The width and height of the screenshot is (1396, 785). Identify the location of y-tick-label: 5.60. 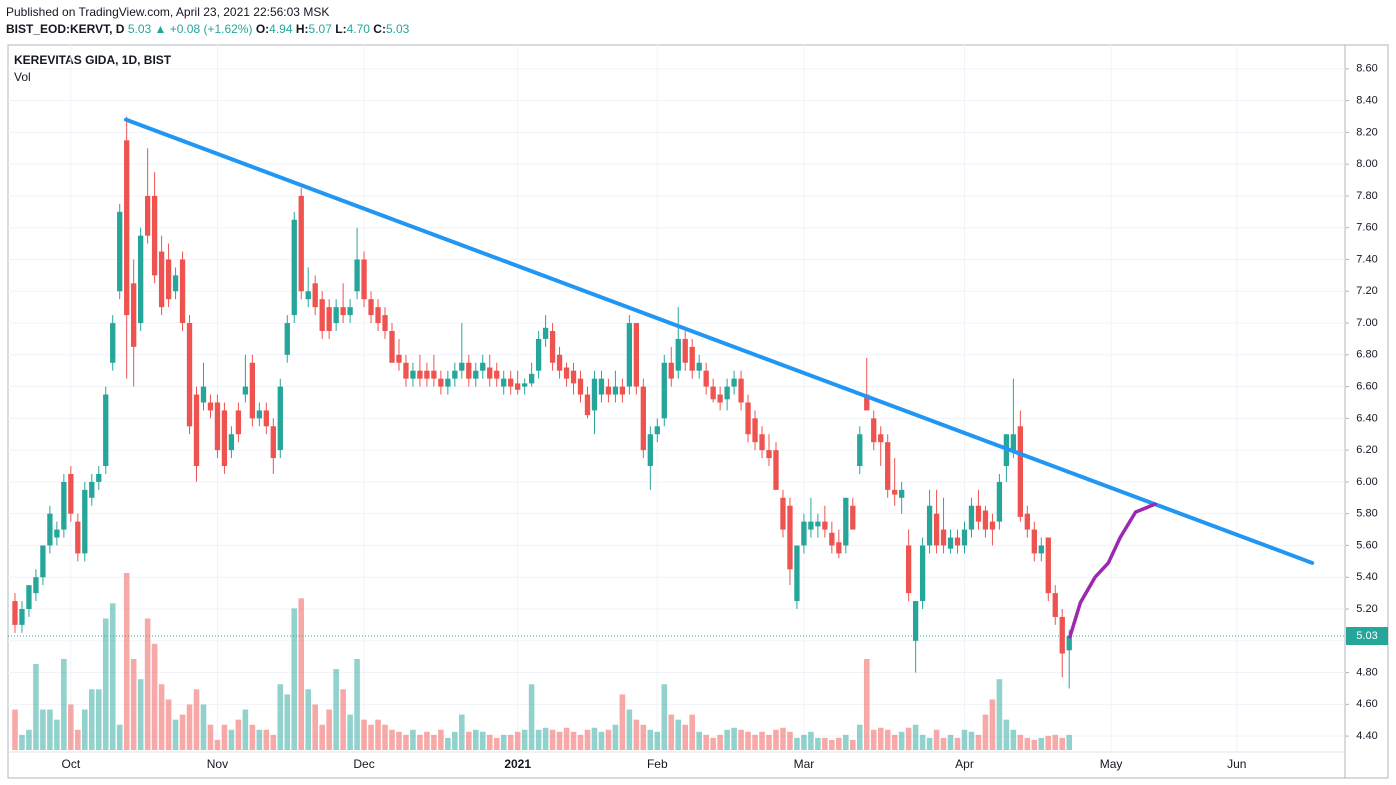
(1366, 545).